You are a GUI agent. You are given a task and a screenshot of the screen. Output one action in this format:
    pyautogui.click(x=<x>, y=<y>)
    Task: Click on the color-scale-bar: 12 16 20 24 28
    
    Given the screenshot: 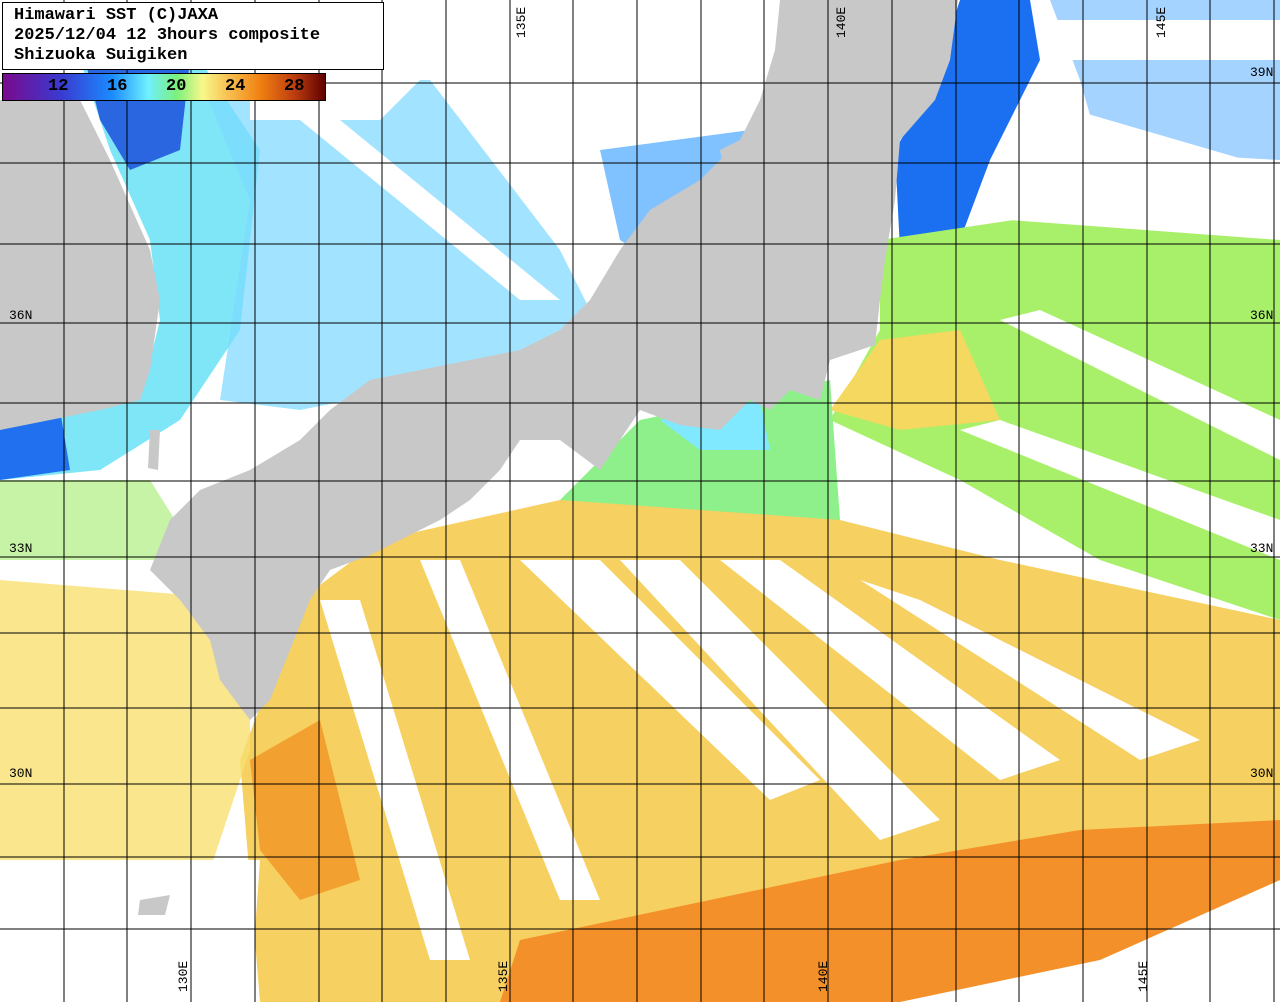 What is the action you would take?
    pyautogui.click(x=164, y=87)
    